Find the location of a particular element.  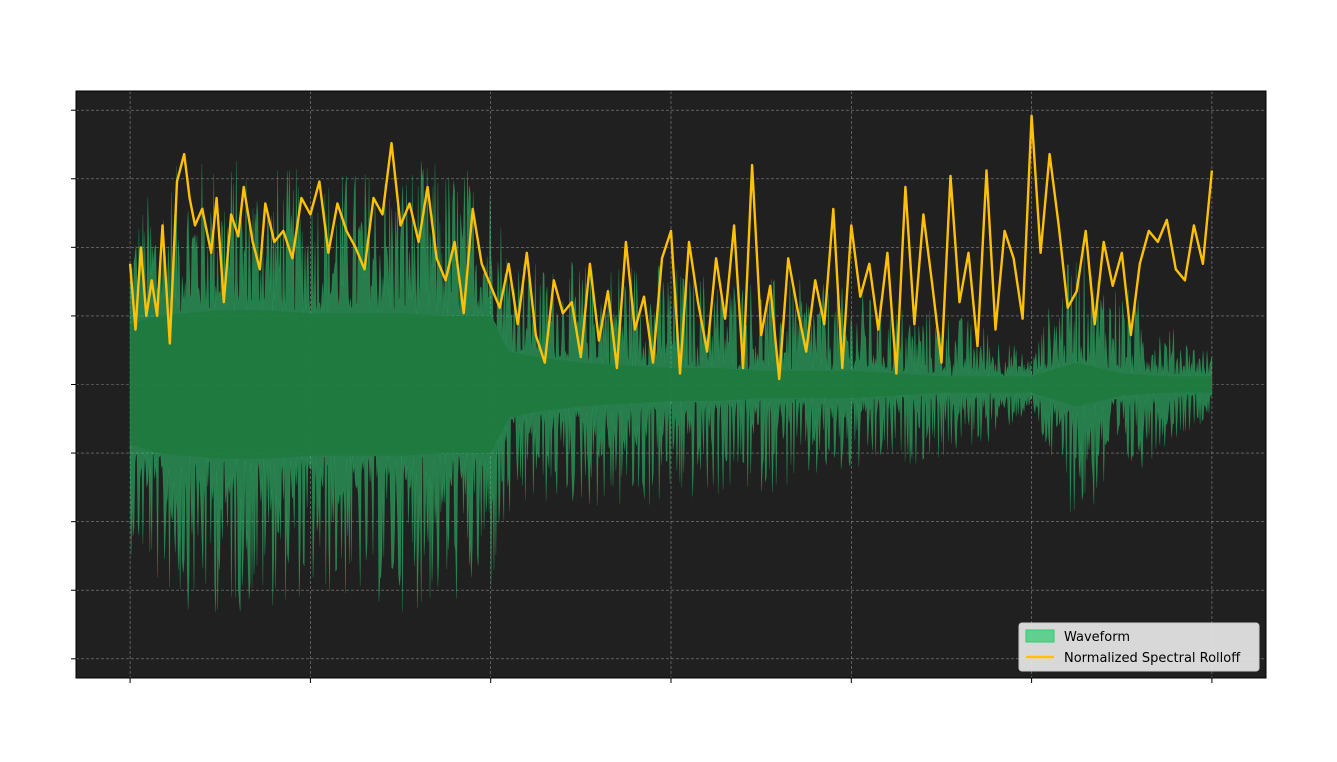

legend-label-rolloff: Normalized Spectral Rolloff is located at coordinates (1152, 658).